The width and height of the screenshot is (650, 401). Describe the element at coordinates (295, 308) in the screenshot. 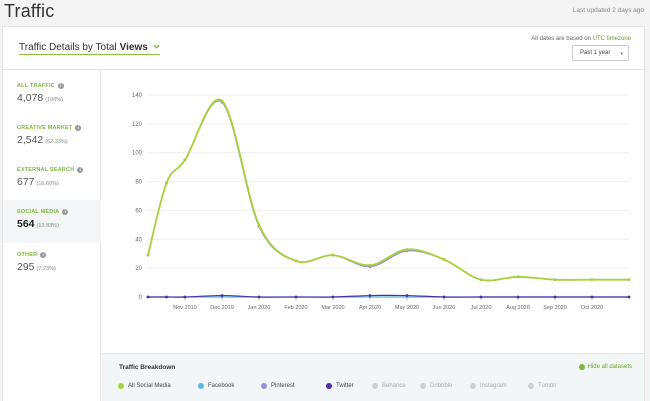

I see `x-tick-label: Feb 2020` at that location.